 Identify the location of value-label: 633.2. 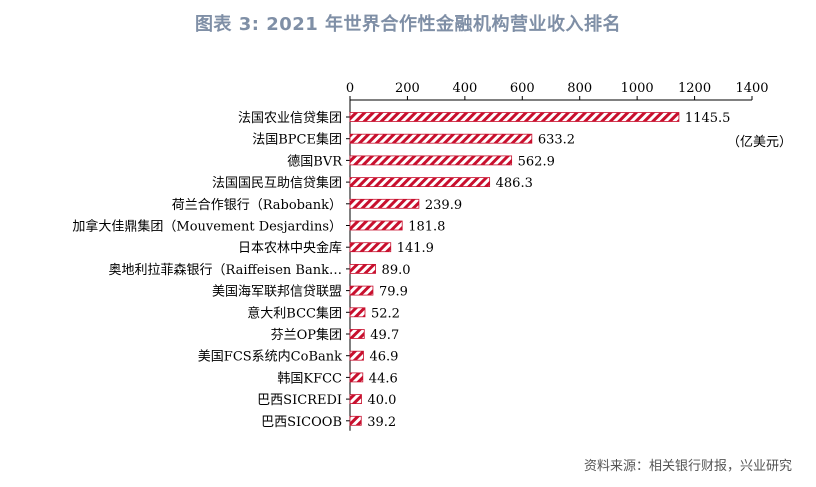
(556, 140).